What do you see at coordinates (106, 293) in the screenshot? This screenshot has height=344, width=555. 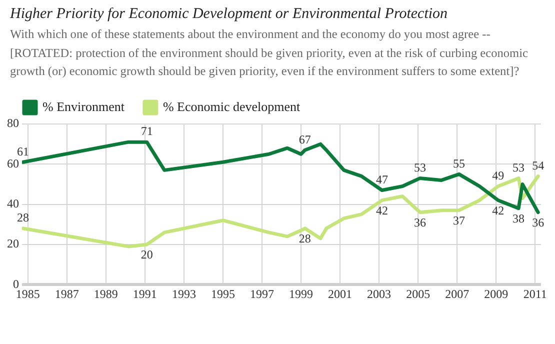 I see `x-tick-label: 1989` at bounding box center [106, 293].